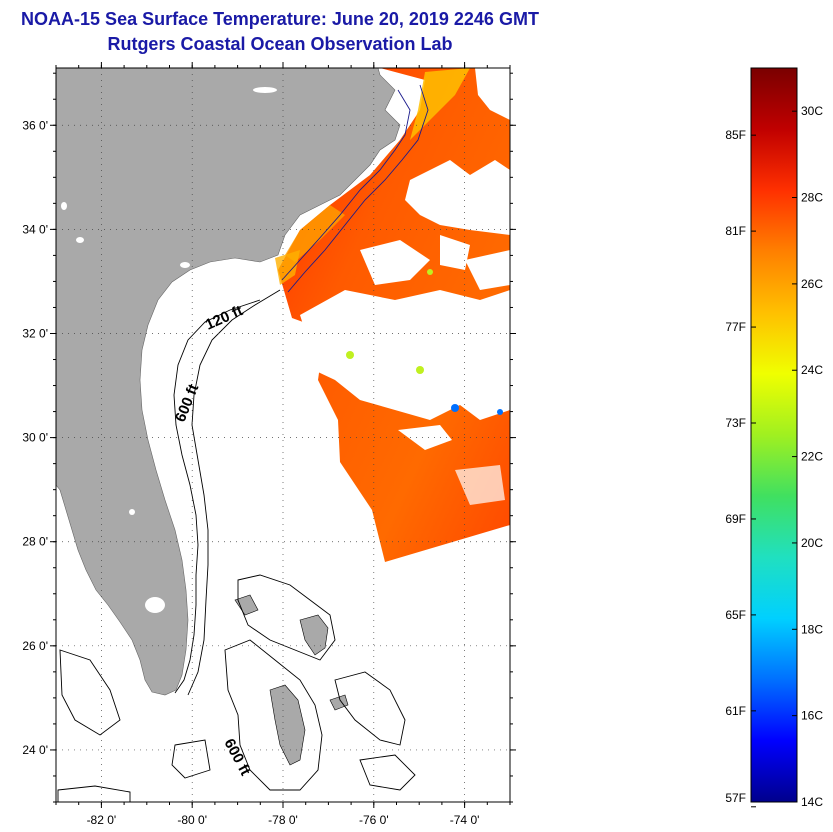 Image resolution: width=833 pixels, height=832 pixels. I want to click on colorbar-c-label: 30C, so click(812, 111).